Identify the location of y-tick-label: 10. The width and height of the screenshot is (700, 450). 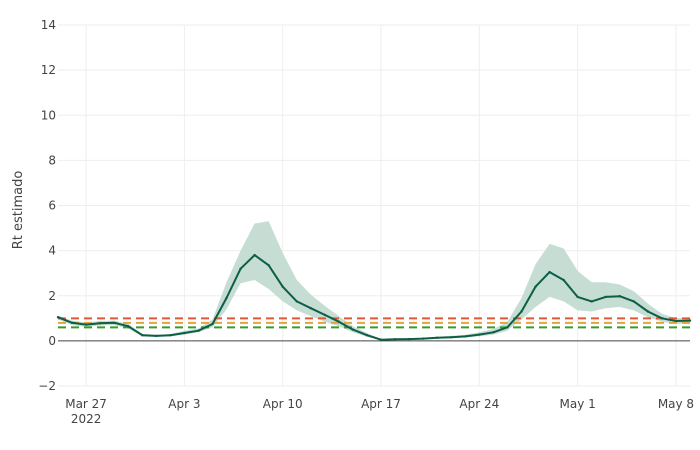
(48, 115).